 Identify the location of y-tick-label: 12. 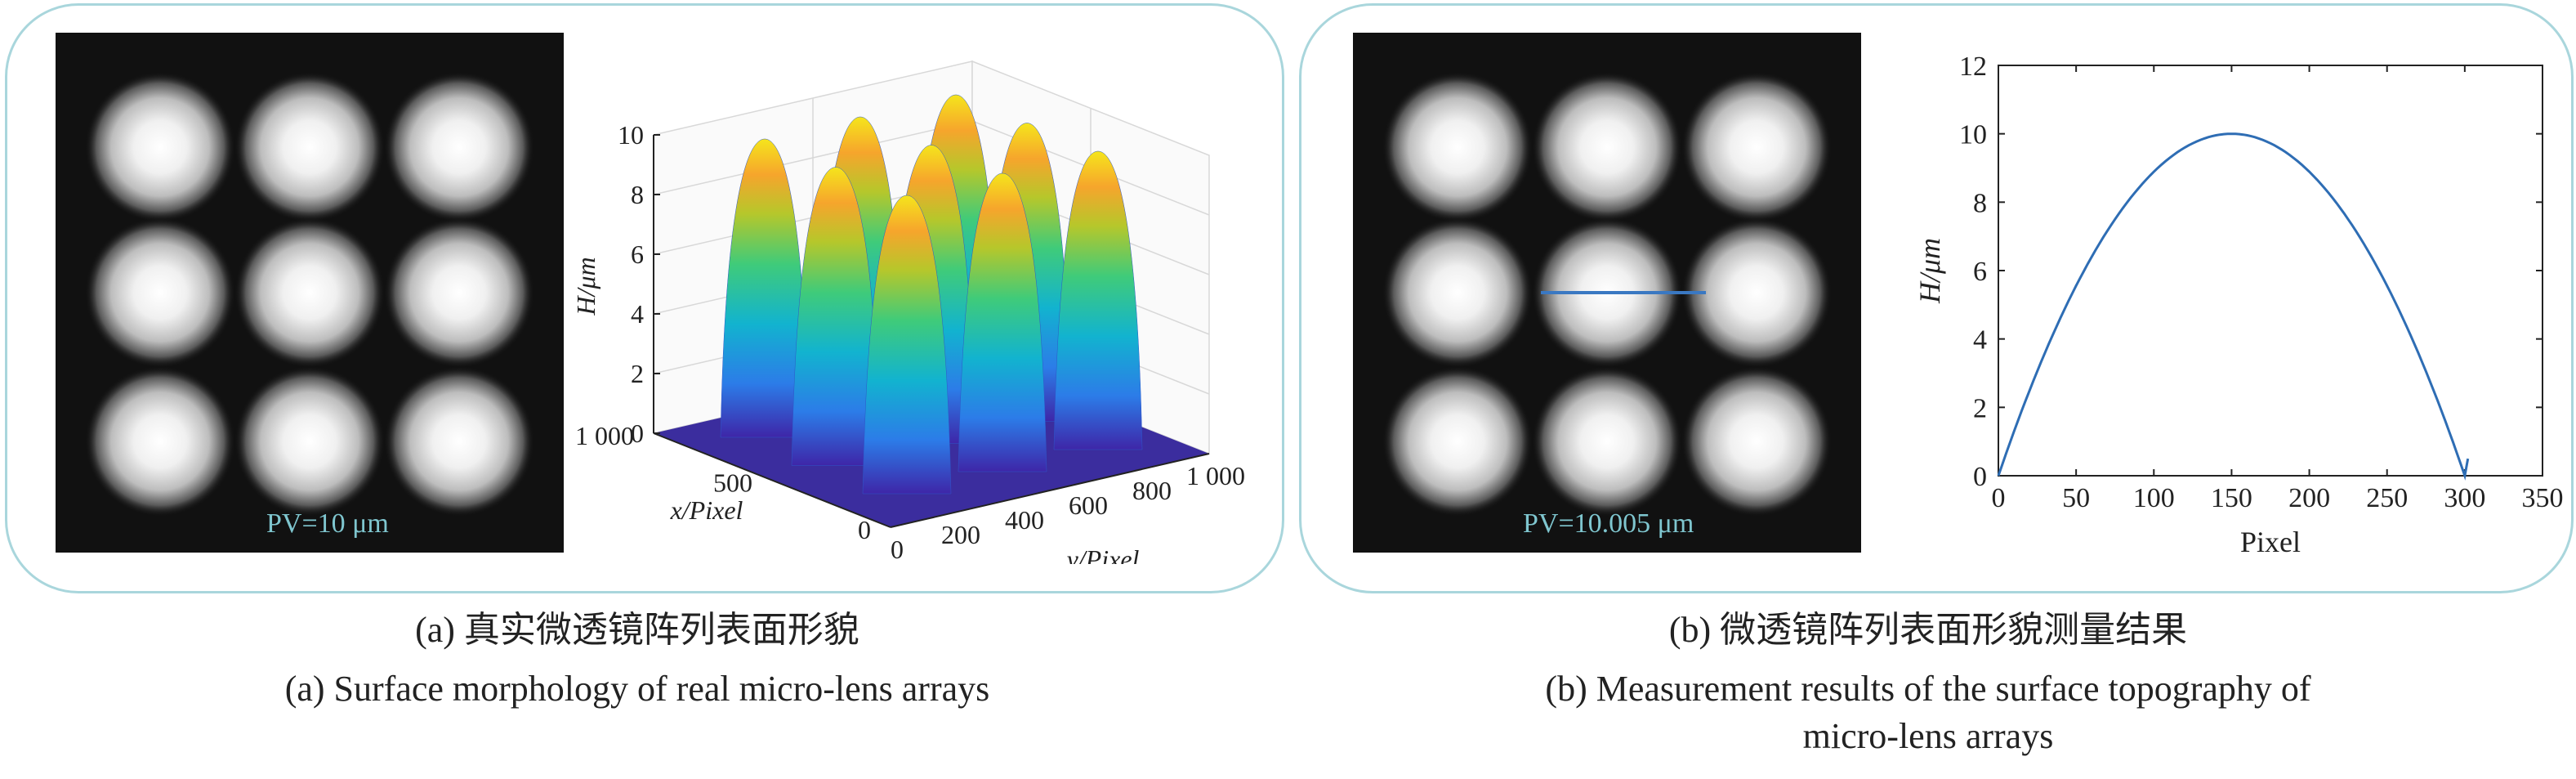
(1973, 66).